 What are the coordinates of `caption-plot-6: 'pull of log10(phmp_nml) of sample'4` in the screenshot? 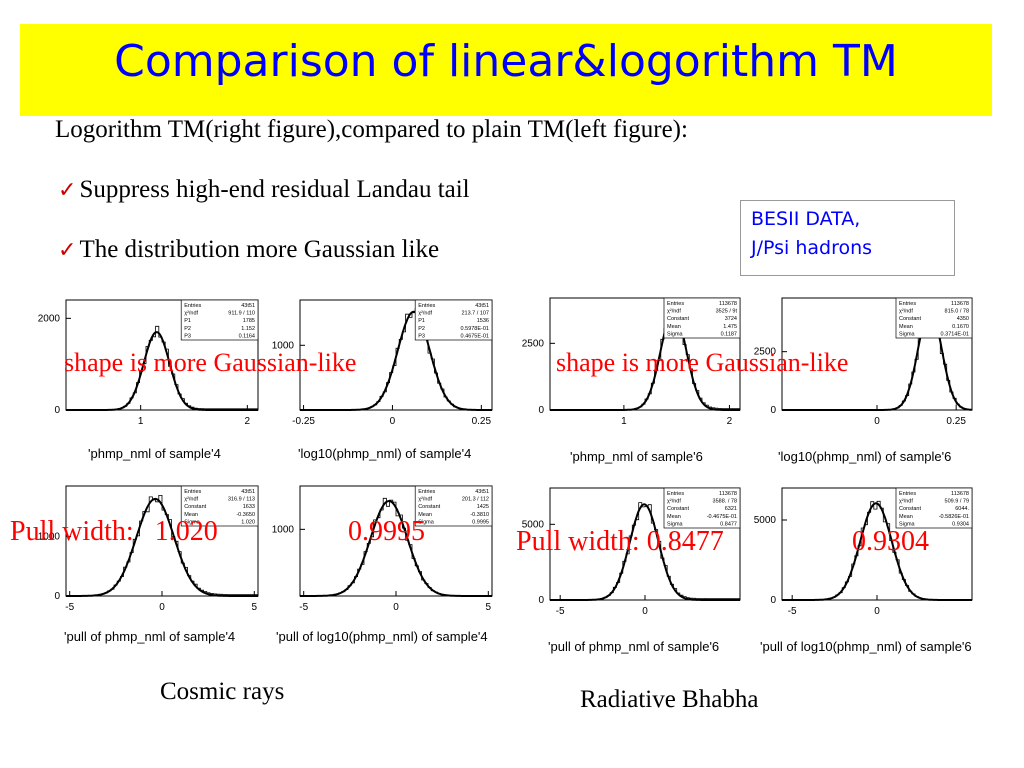 It's located at (382, 636).